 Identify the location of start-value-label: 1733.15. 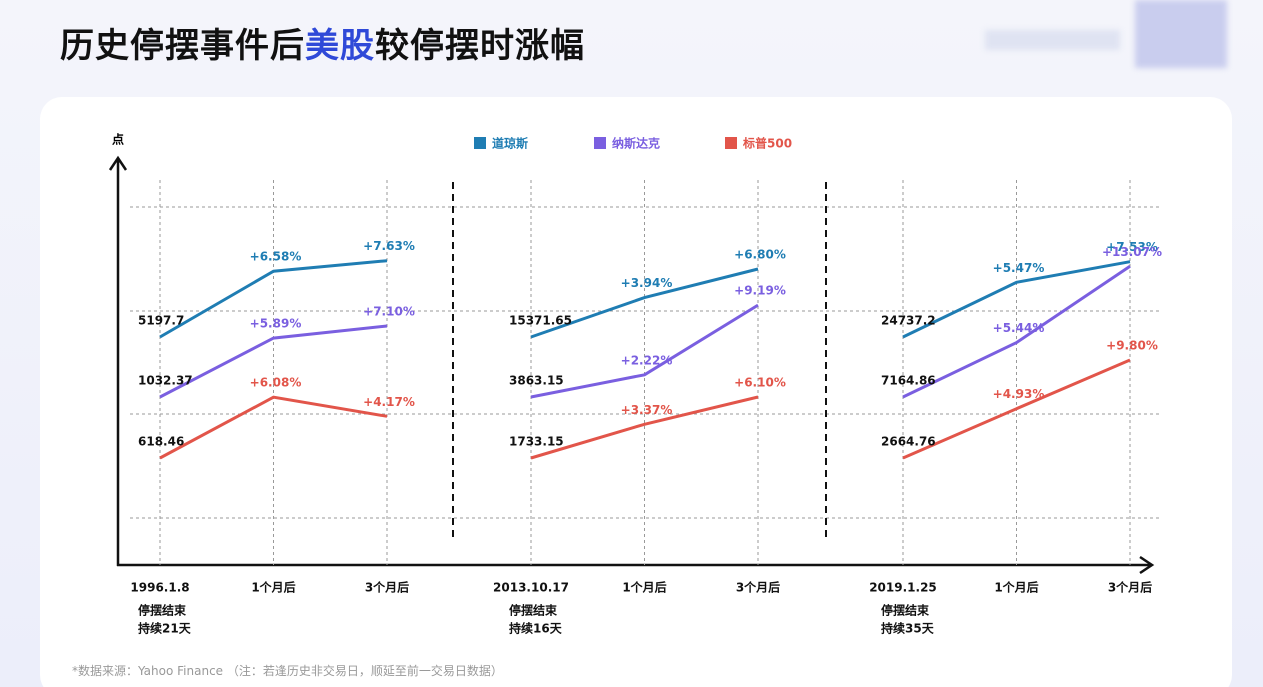
(536, 442).